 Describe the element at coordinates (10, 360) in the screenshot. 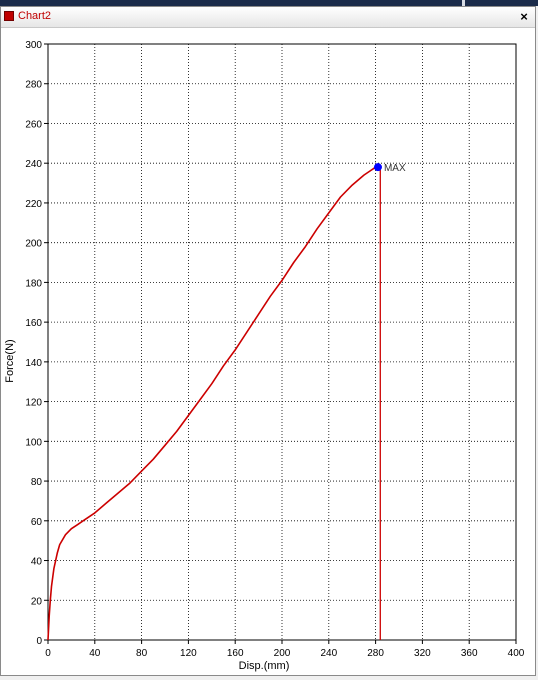

I see `y-axis-label: Force(N)` at that location.